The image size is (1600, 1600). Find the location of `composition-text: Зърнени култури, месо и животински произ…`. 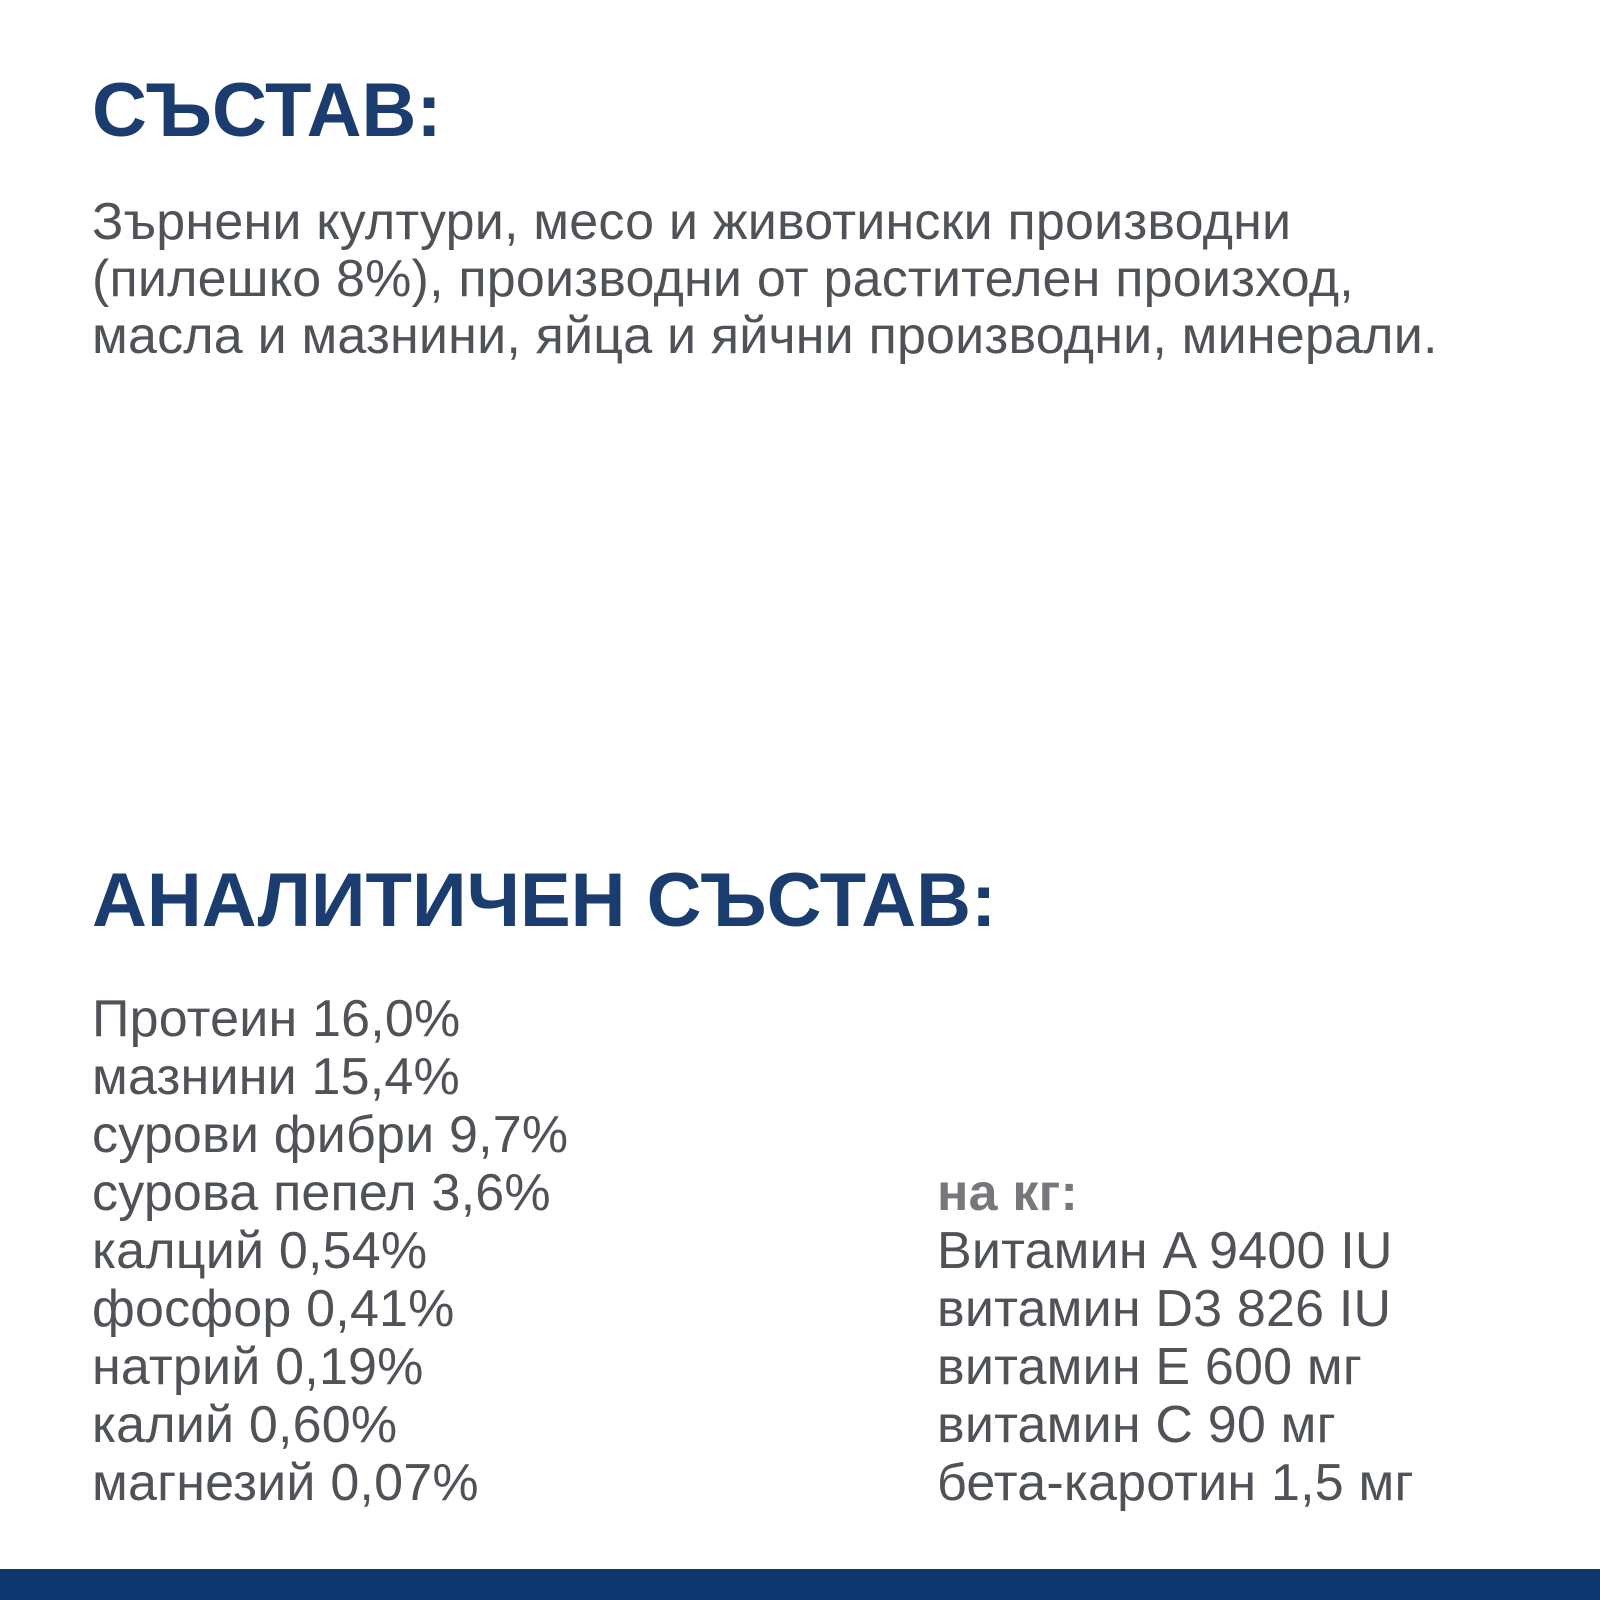

composition-text: Зърнени култури, месо и животински произ… is located at coordinates (765, 279).